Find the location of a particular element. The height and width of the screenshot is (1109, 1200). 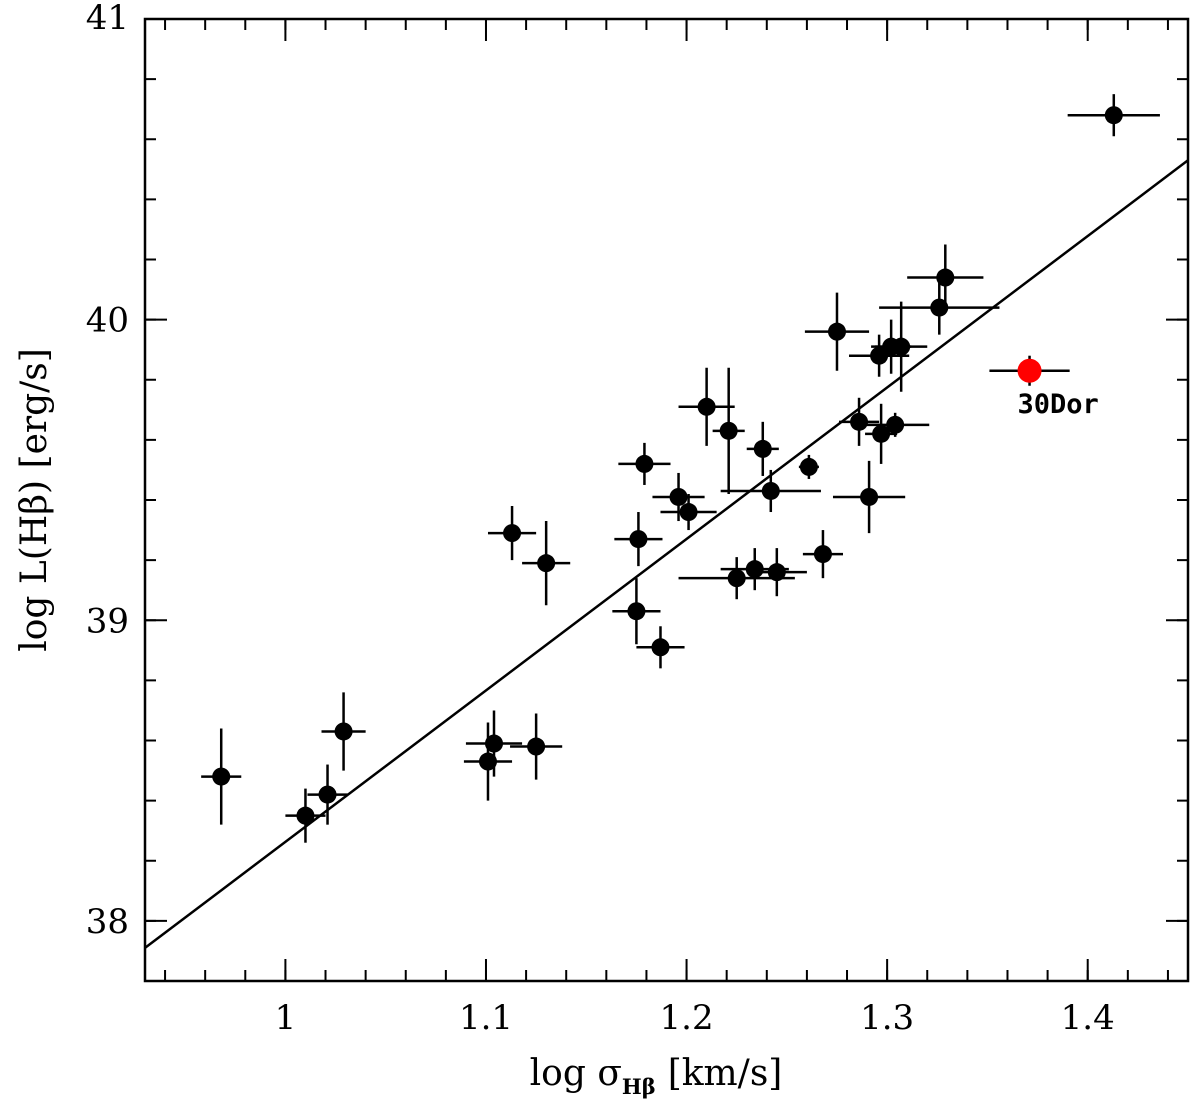

x-axis-title-suffix: [km/s] is located at coordinates (725, 1073).